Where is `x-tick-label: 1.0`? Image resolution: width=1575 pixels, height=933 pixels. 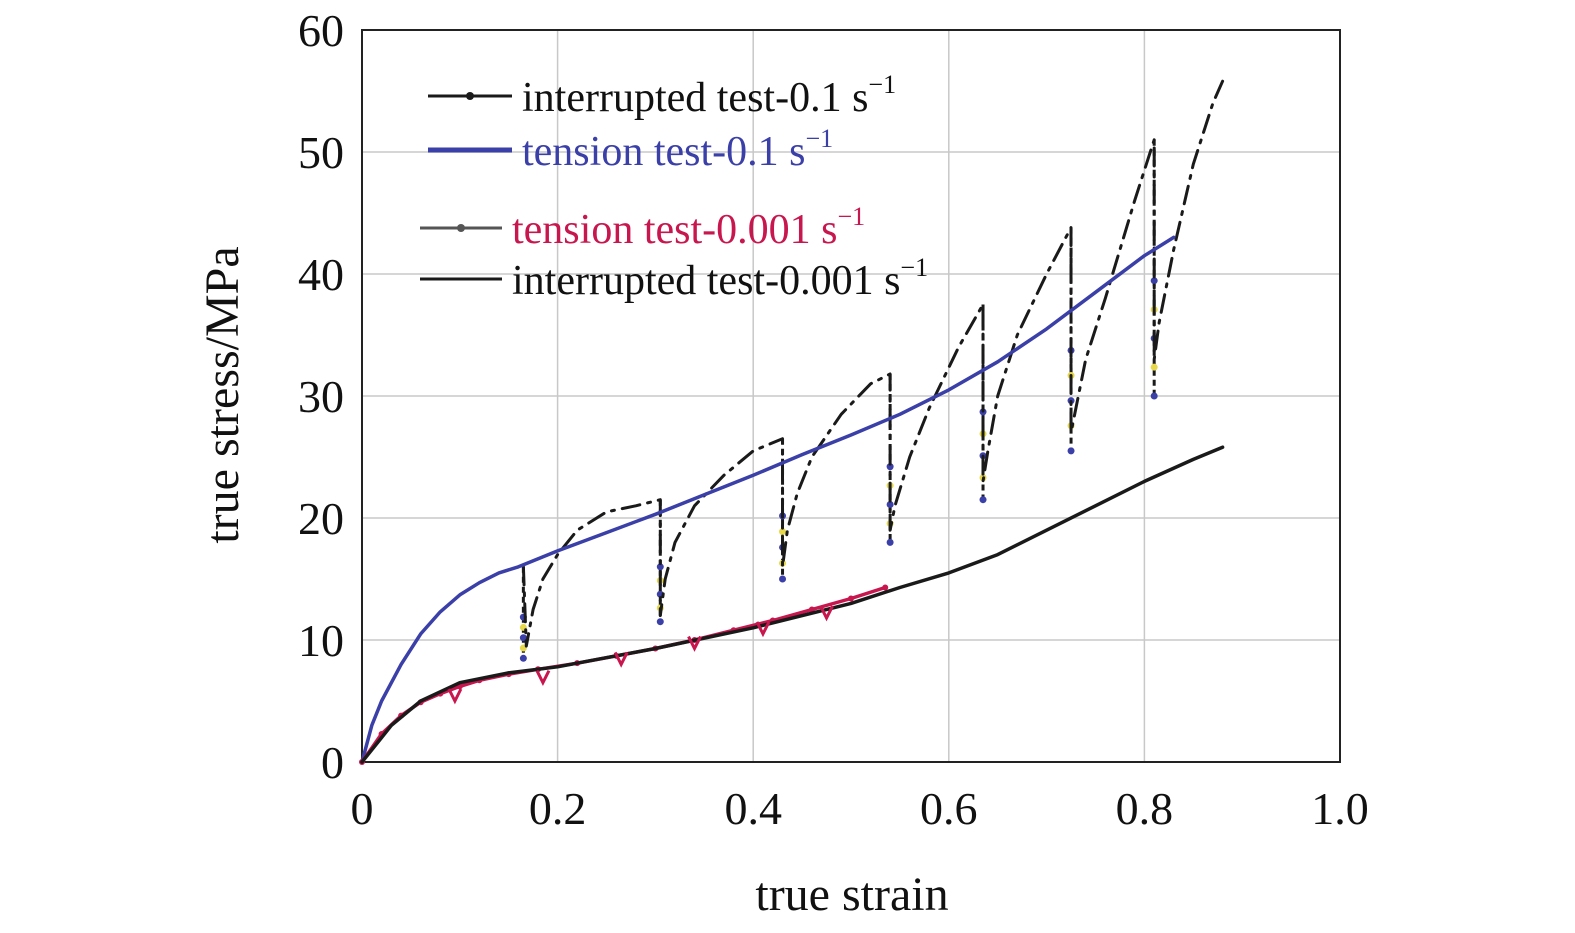 x-tick-label: 1.0 is located at coordinates (1340, 808).